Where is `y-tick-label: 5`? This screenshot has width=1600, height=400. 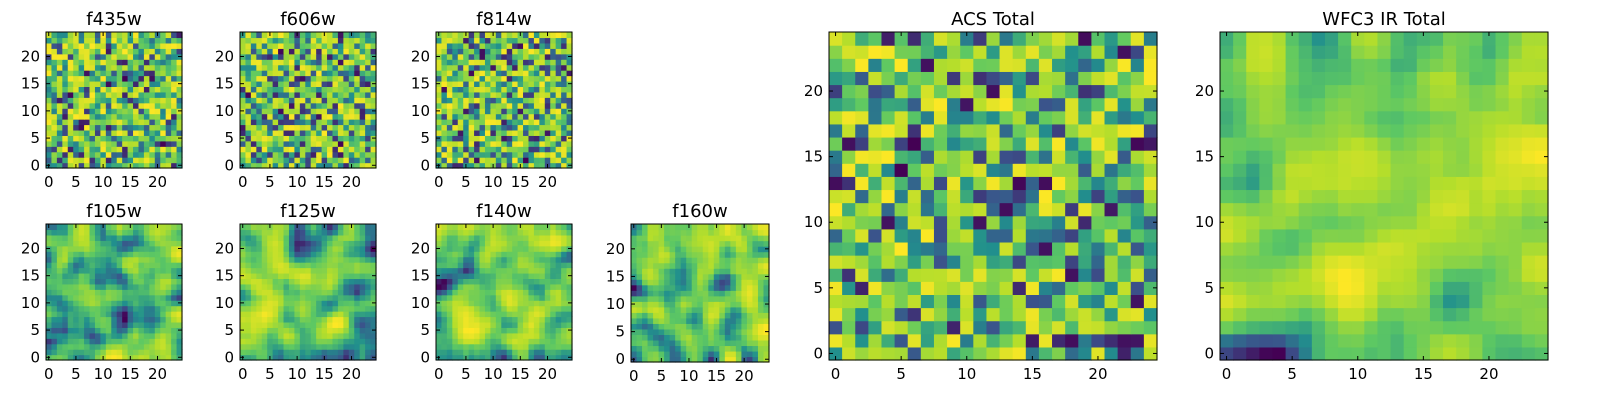
y-tick-label: 5 is located at coordinates (229, 330).